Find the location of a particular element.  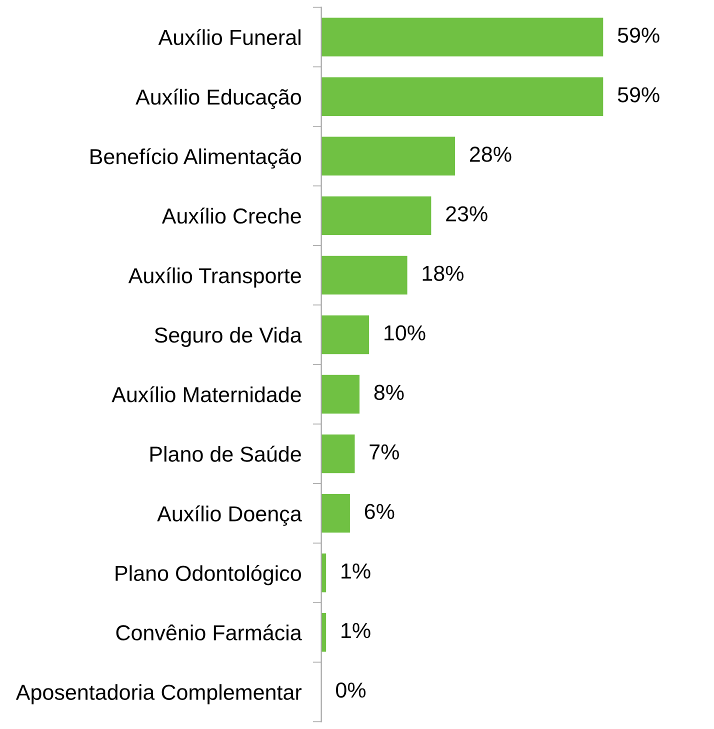

data-label: 7% is located at coordinates (384, 452).